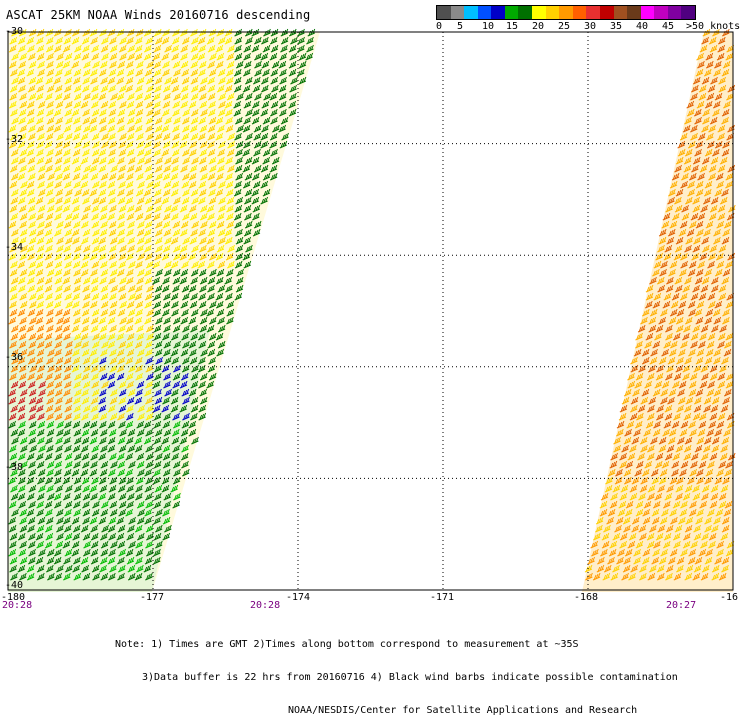 The height and width of the screenshot is (727, 740). What do you see at coordinates (539, 12) in the screenshot?
I see `scale-swatch` at bounding box center [539, 12].